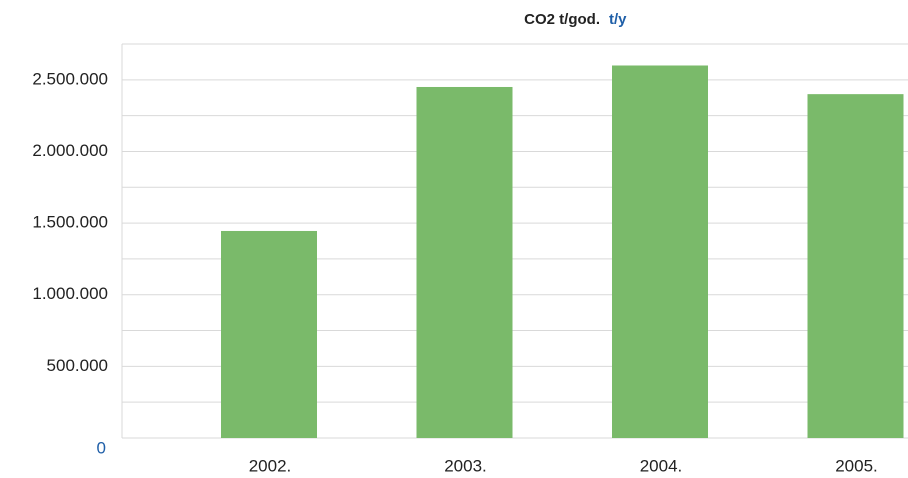 This screenshot has height=478, width=908. I want to click on y-tick-label: 2.000.000, so click(70, 150).